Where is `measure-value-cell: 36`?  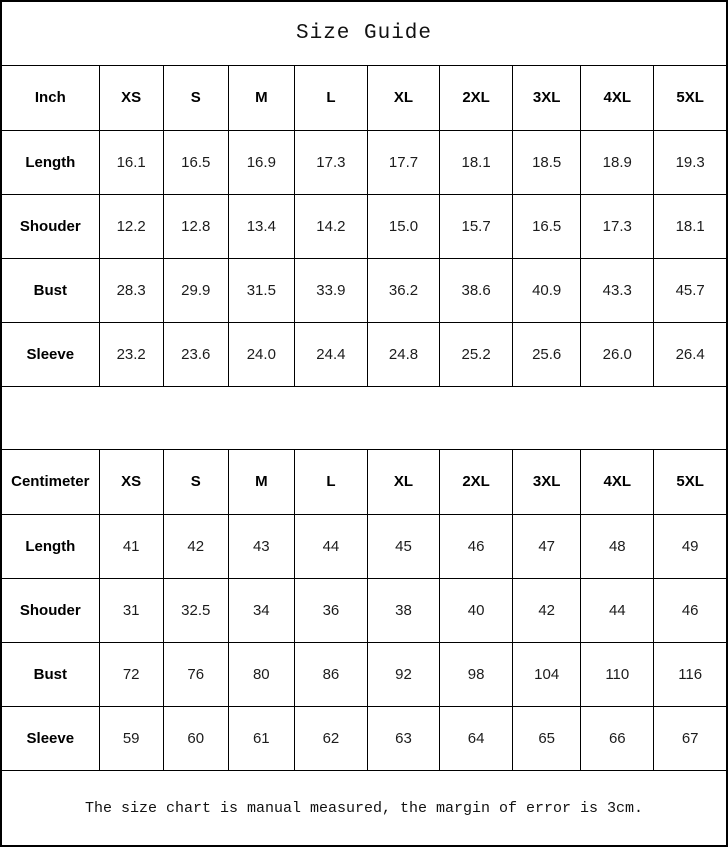 measure-value-cell: 36 is located at coordinates (330, 610).